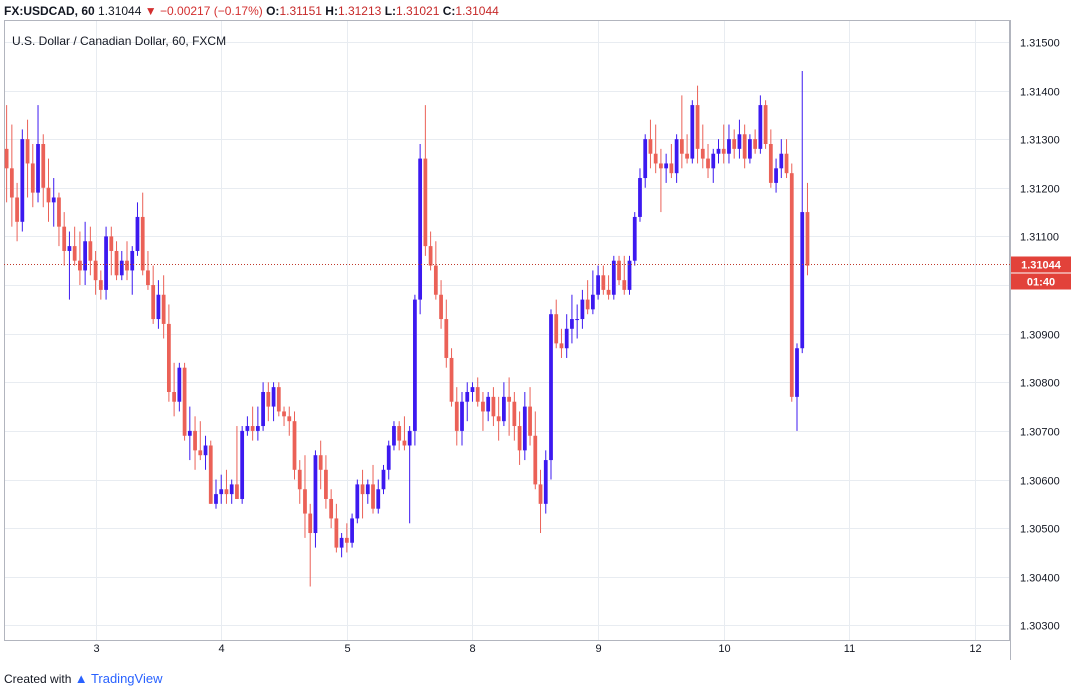 Image resolution: width=1076 pixels, height=691 pixels. What do you see at coordinates (1041, 281) in the screenshot?
I see `countdown-badge` at bounding box center [1041, 281].